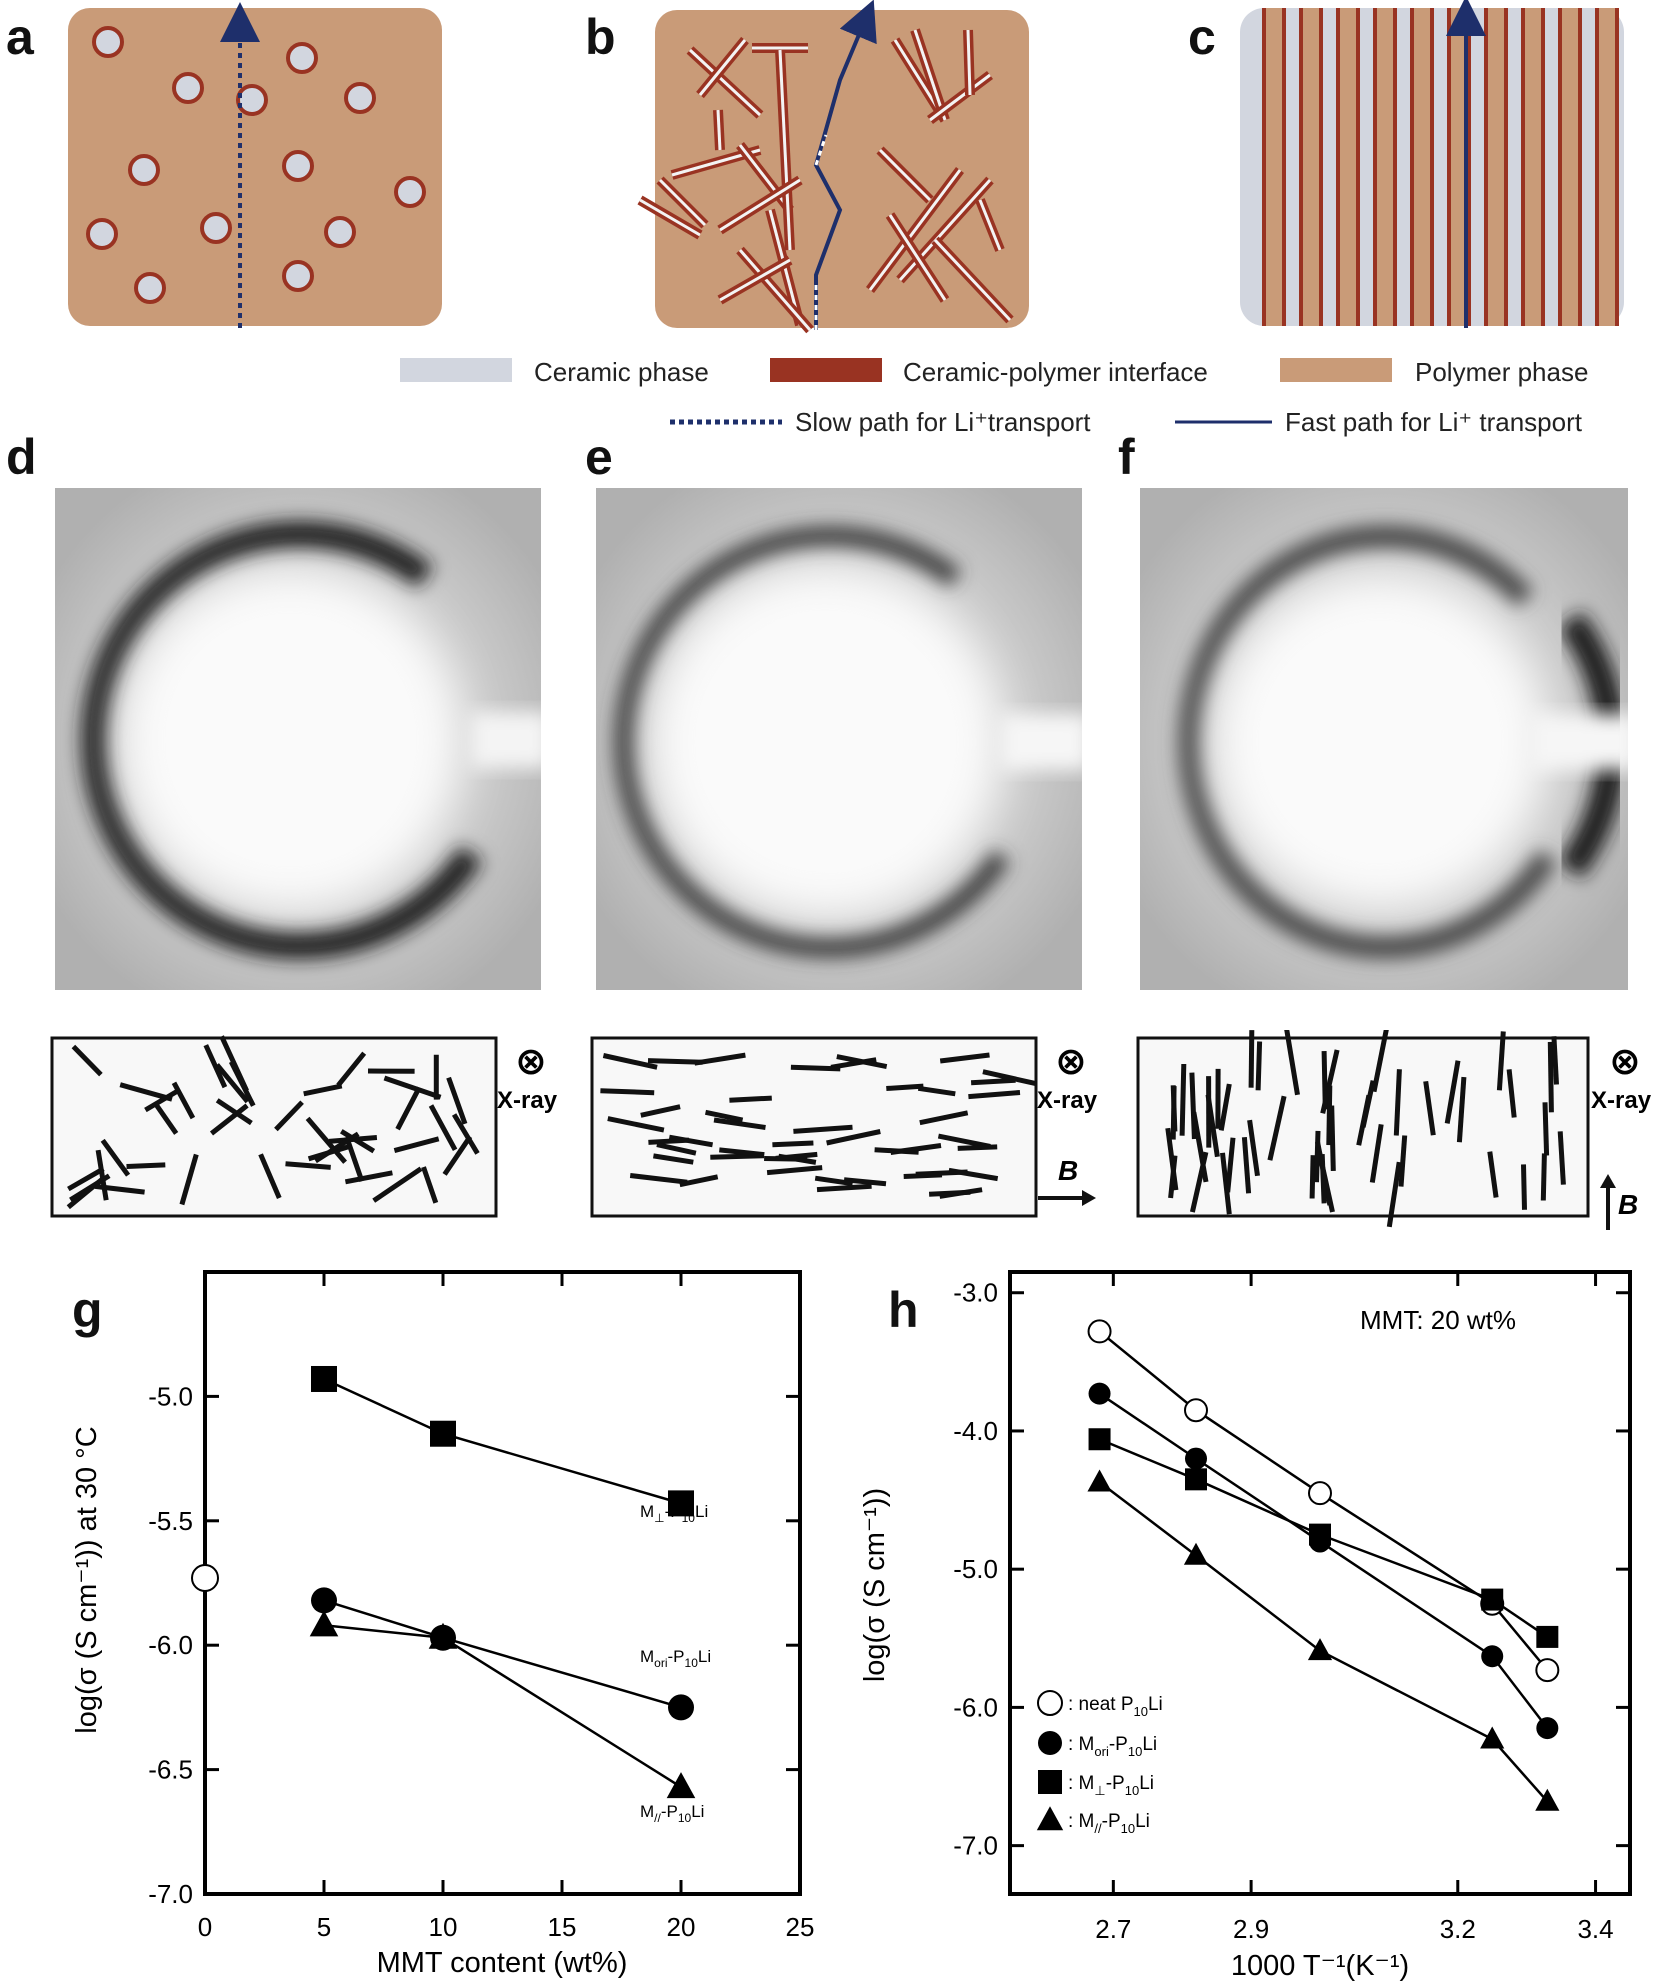  What do you see at coordinates (1115, 1783) in the screenshot?
I see `chart-h-legend-perp-mid: -P` at bounding box center [1115, 1783].